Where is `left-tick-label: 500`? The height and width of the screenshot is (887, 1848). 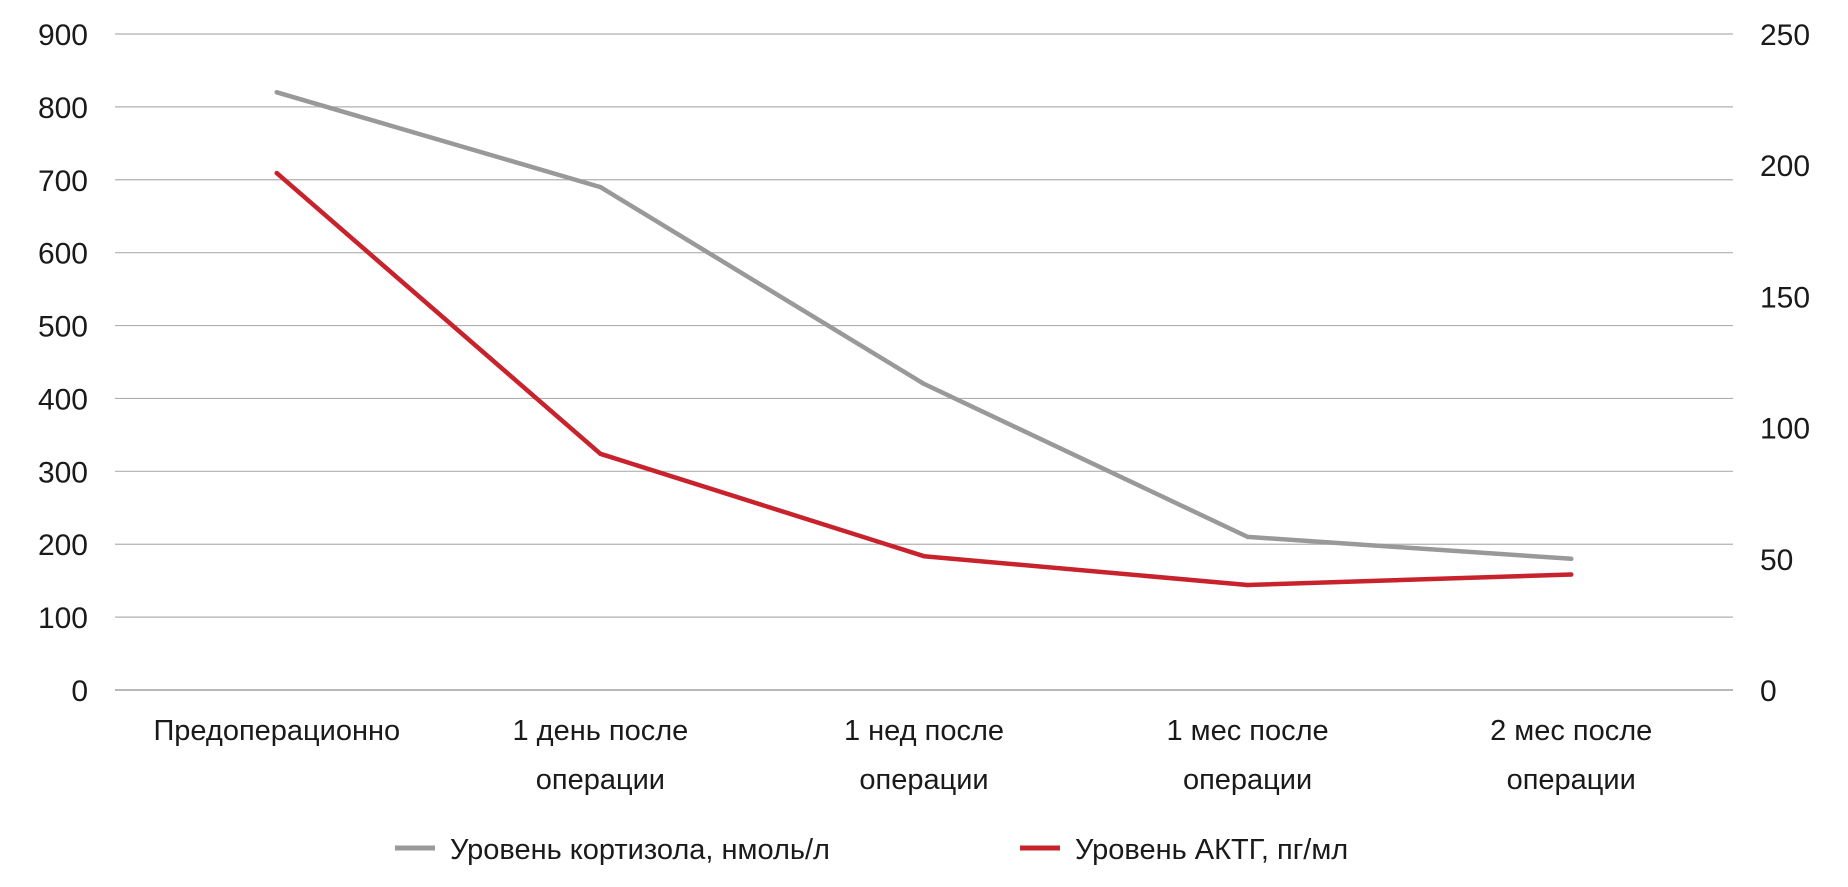 left-tick-label: 500 is located at coordinates (63, 327).